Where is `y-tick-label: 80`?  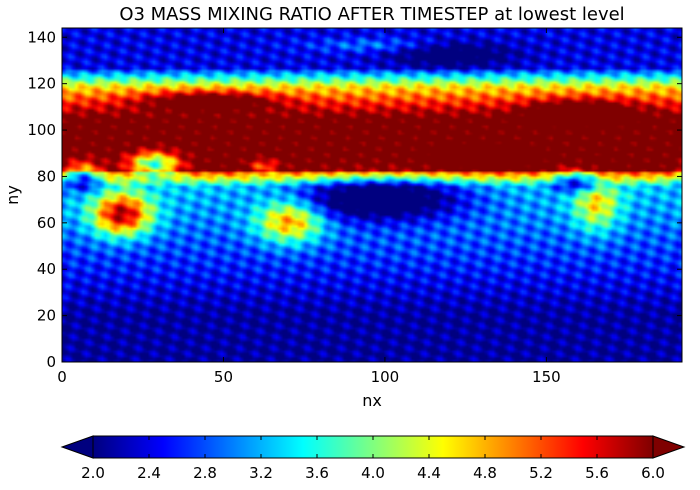 y-tick-label: 80 is located at coordinates (46, 176).